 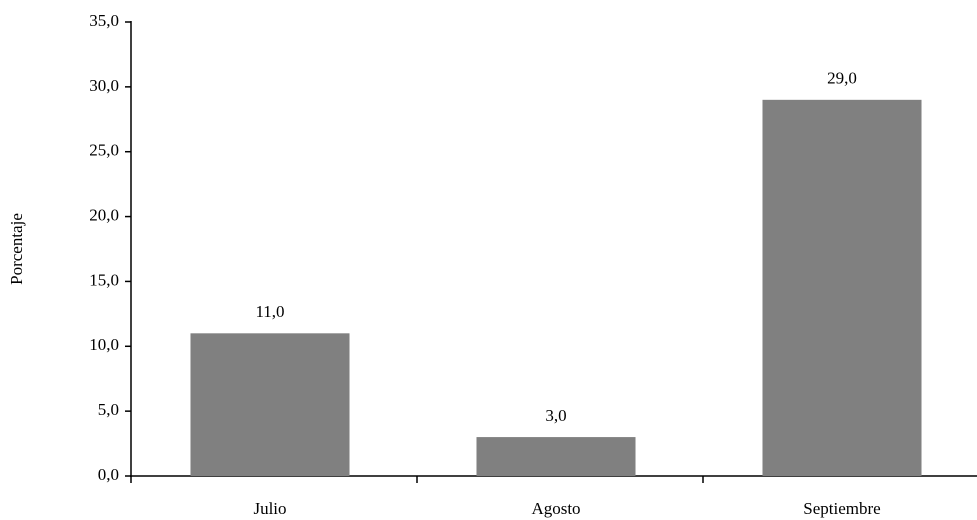 What do you see at coordinates (104, 344) in the screenshot?
I see `y-tick-label: 10,0` at bounding box center [104, 344].